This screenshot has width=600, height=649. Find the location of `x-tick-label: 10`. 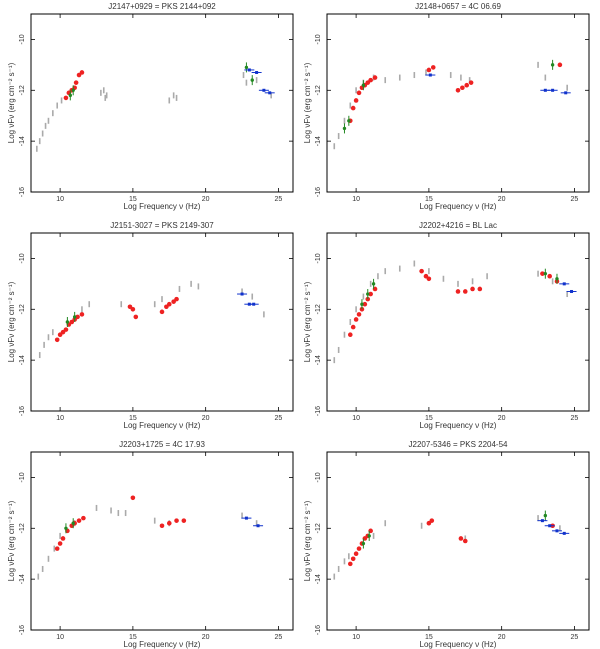

x-tick-label: 10 is located at coordinates (60, 199).